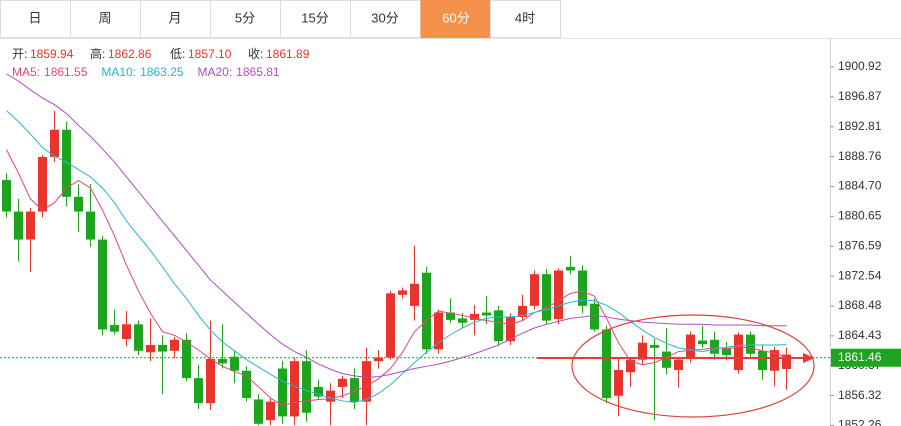 The image size is (901, 426). What do you see at coordinates (245, 17) in the screenshot?
I see `tab-label: 5分` at bounding box center [245, 17].